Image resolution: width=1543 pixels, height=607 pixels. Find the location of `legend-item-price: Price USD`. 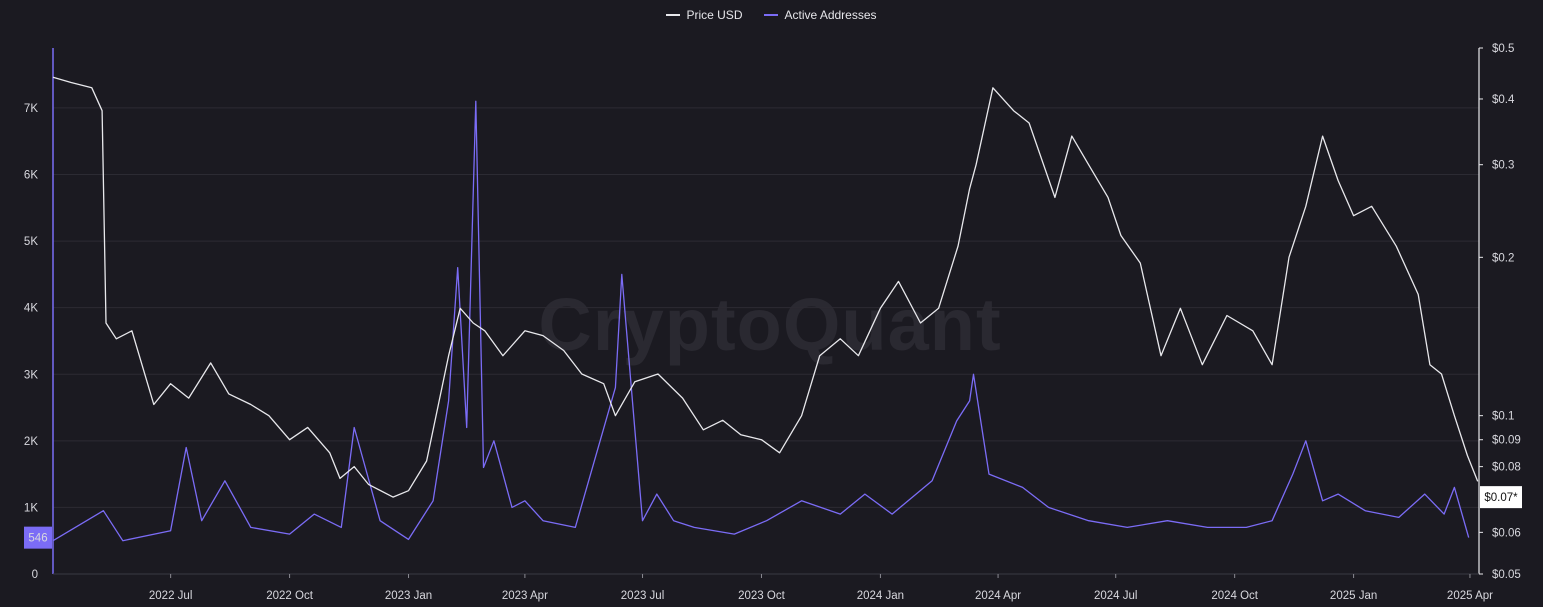

legend-item-price: Price USD is located at coordinates (704, 15).